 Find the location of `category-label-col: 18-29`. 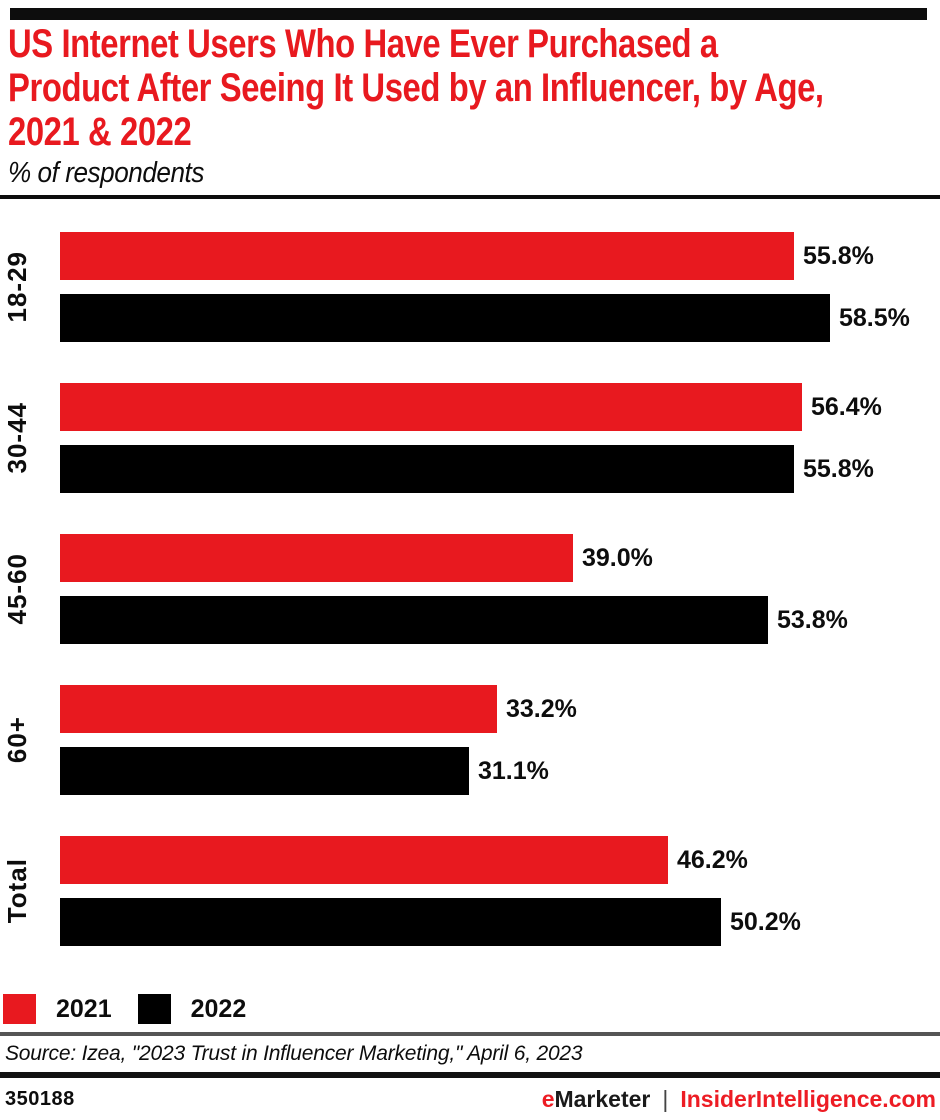

category-label-col: 18-29 is located at coordinates (30, 287).